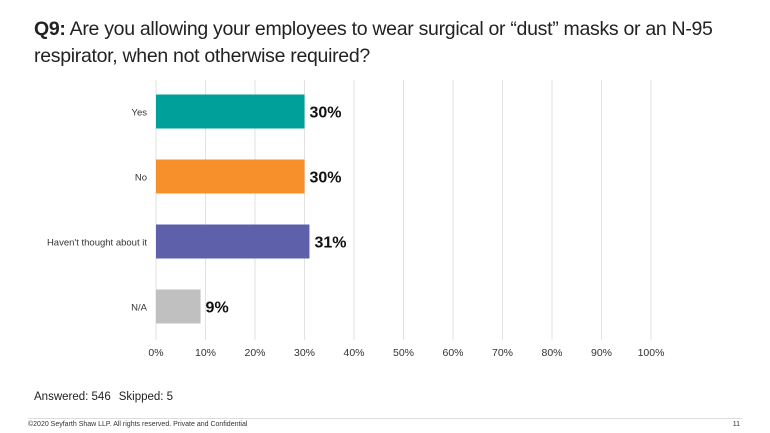 This screenshot has width=770, height=433. What do you see at coordinates (601, 353) in the screenshot?
I see `x-tick-label: 90%` at bounding box center [601, 353].